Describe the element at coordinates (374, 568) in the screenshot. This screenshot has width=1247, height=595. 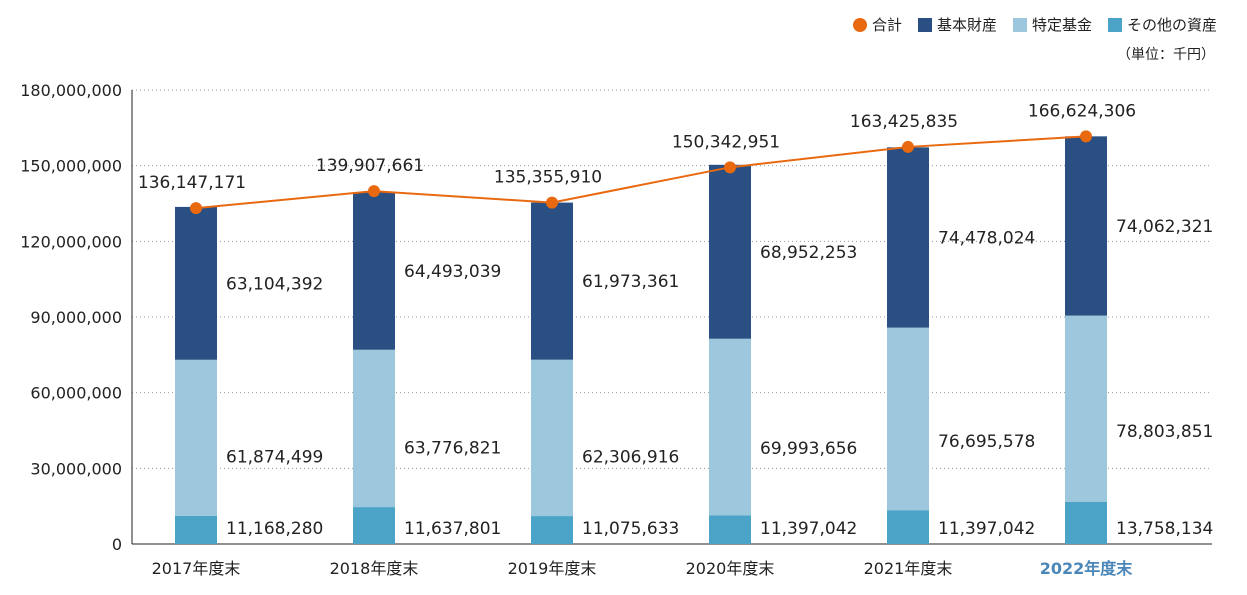
I see `x-tick-label: 2018年度末` at that location.